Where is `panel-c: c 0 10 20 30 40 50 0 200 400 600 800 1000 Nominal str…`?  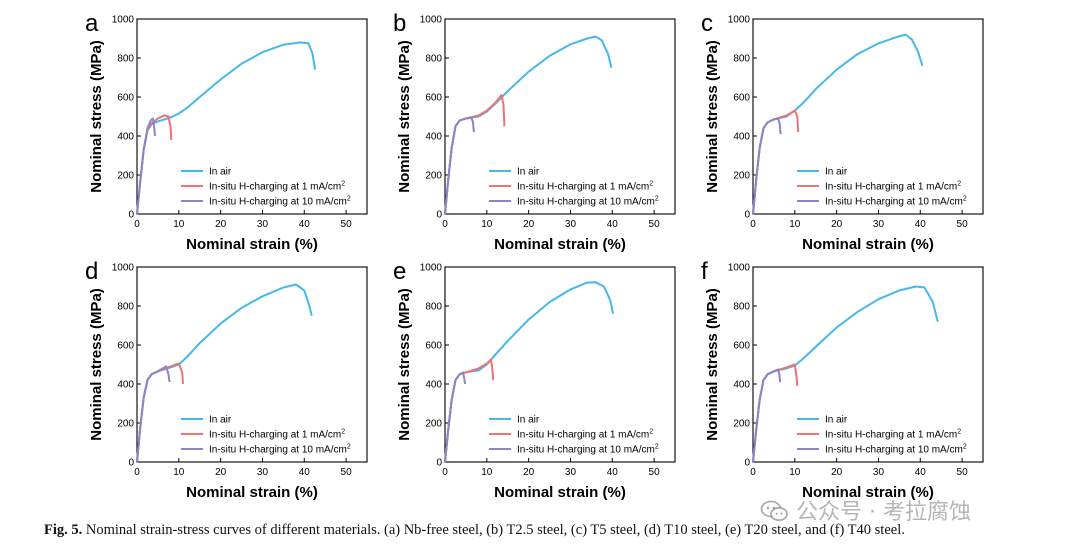 panel-c: c 0 10 20 30 40 50 0 200 400 600 800 1000 Nominal str… is located at coordinates (842, 131).